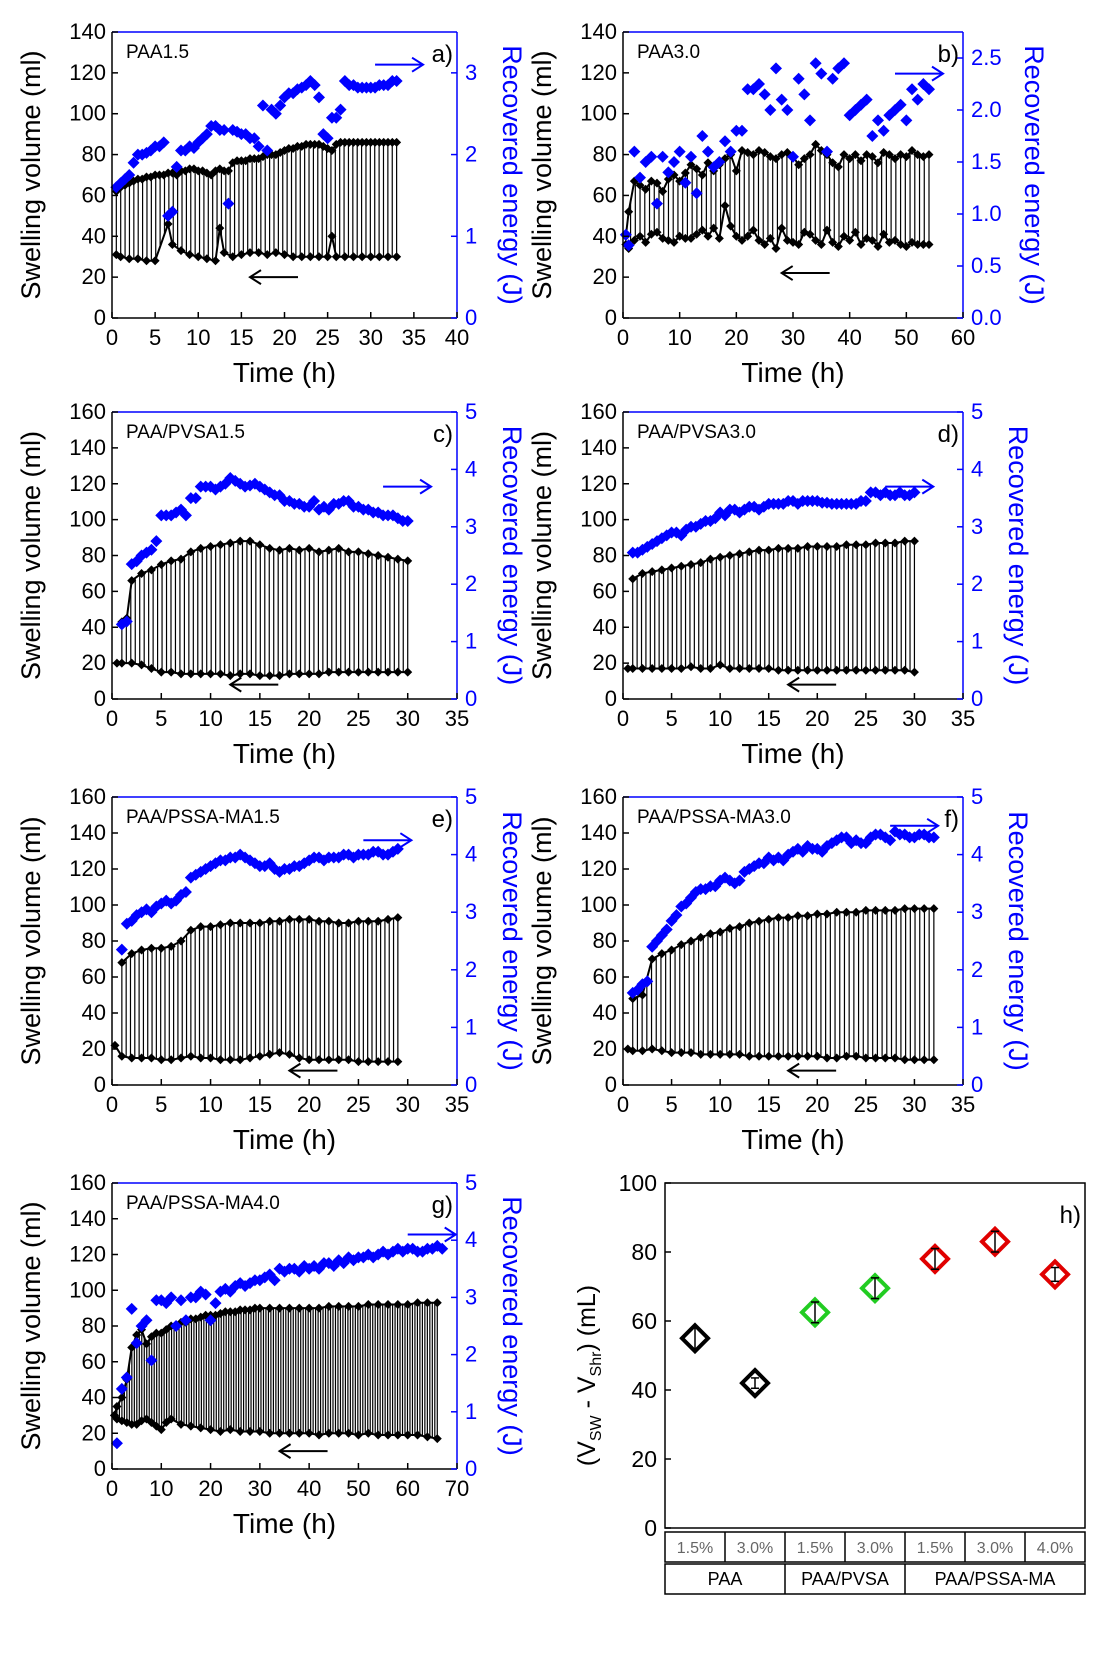 The image size is (1111, 1662). Describe the element at coordinates (638, 1183) in the screenshot. I see `y-tick-label: 100` at that location.